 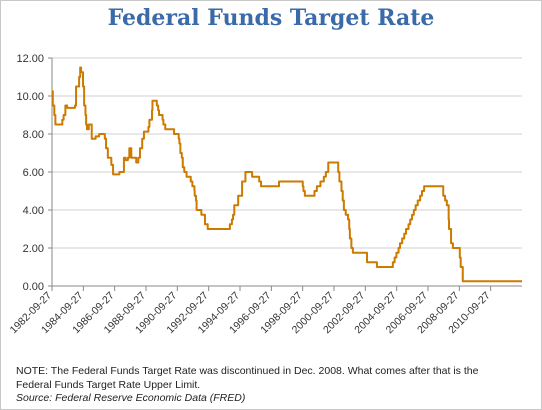 I want to click on y-tick-label: 4.00, so click(x=33, y=211).